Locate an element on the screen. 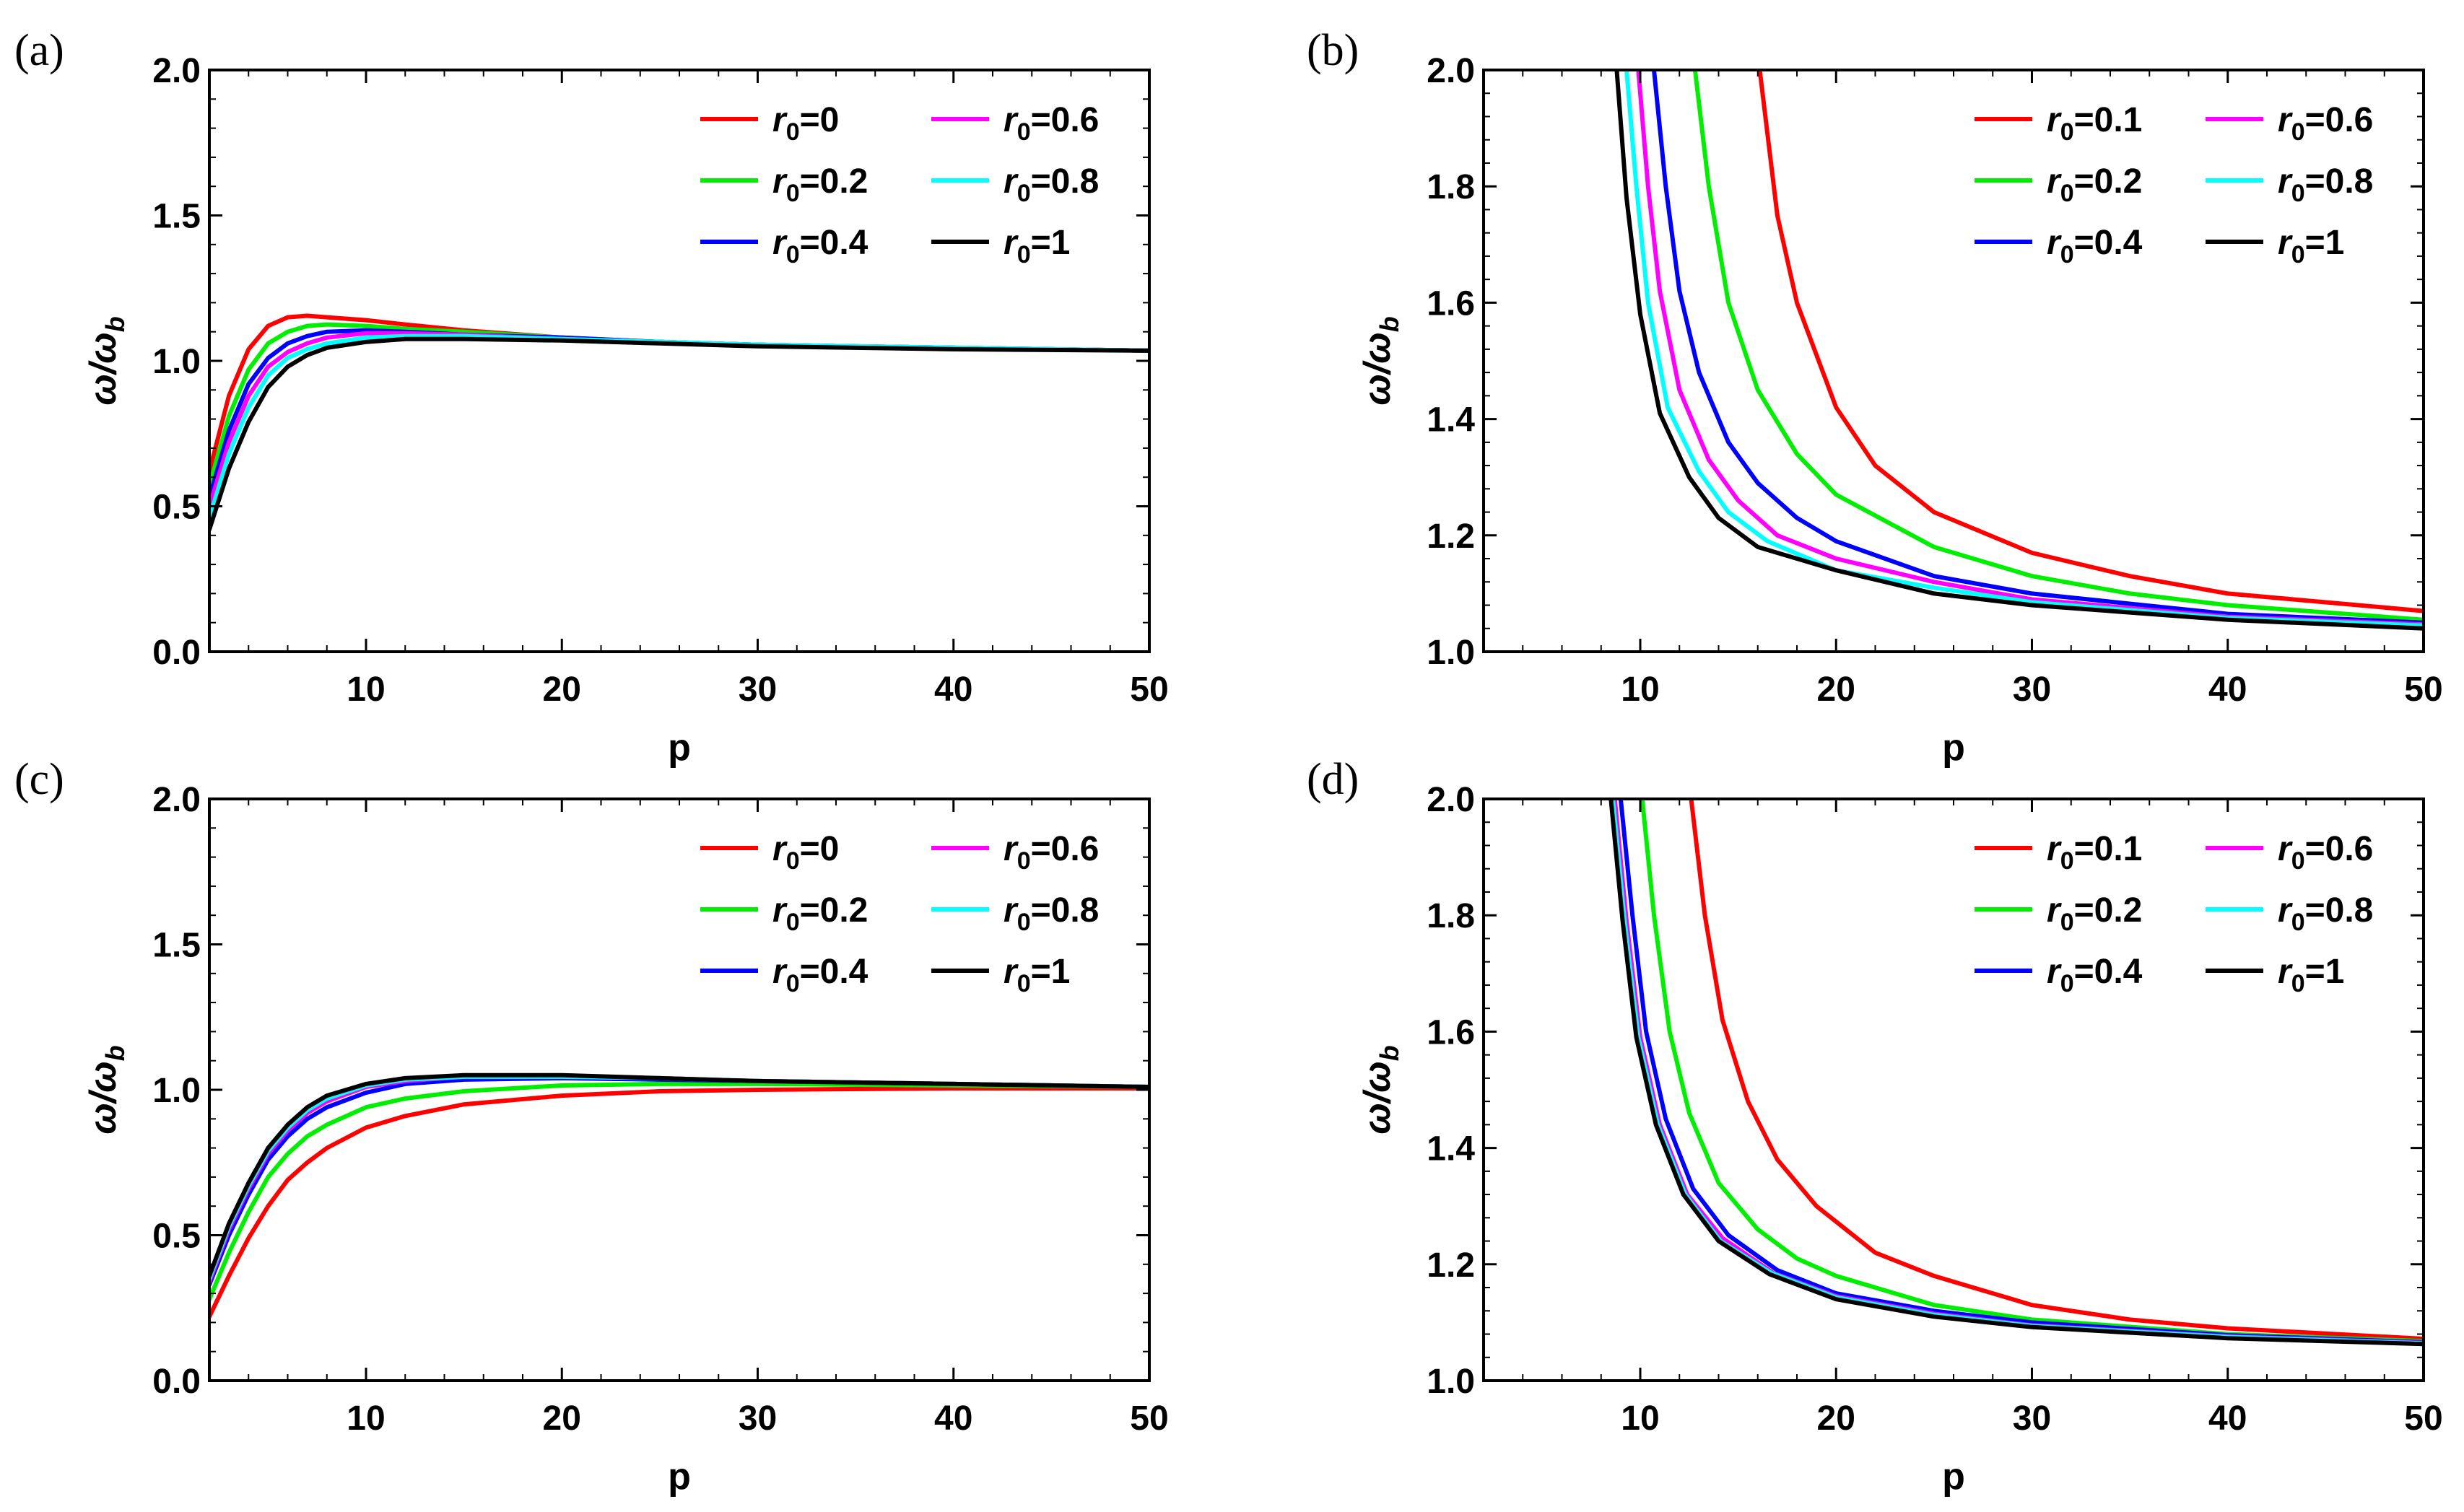 This screenshot has height=1512, width=2464. y-tick-label: 1.2 is located at coordinates (1451, 1265).